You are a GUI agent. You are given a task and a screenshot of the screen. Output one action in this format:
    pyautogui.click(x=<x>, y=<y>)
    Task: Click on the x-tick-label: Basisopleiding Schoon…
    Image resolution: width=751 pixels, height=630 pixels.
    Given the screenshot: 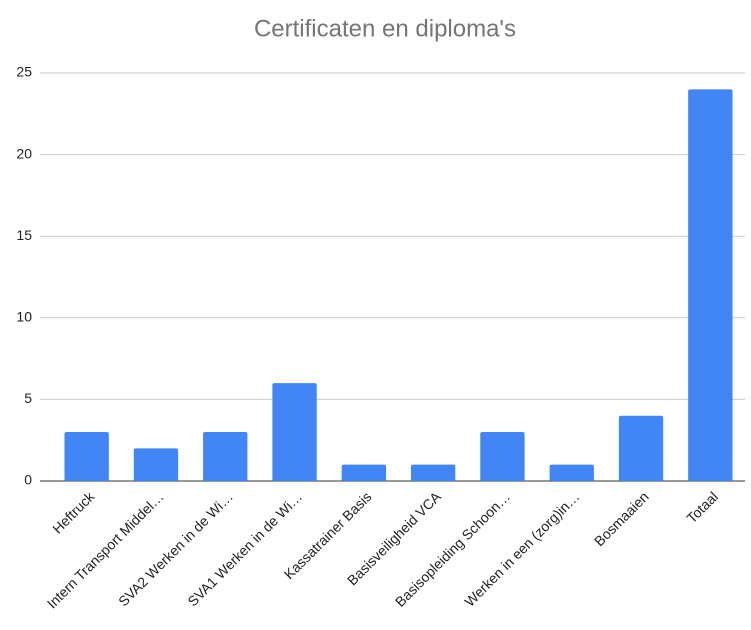 What is the action you would take?
    pyautogui.click(x=452, y=548)
    